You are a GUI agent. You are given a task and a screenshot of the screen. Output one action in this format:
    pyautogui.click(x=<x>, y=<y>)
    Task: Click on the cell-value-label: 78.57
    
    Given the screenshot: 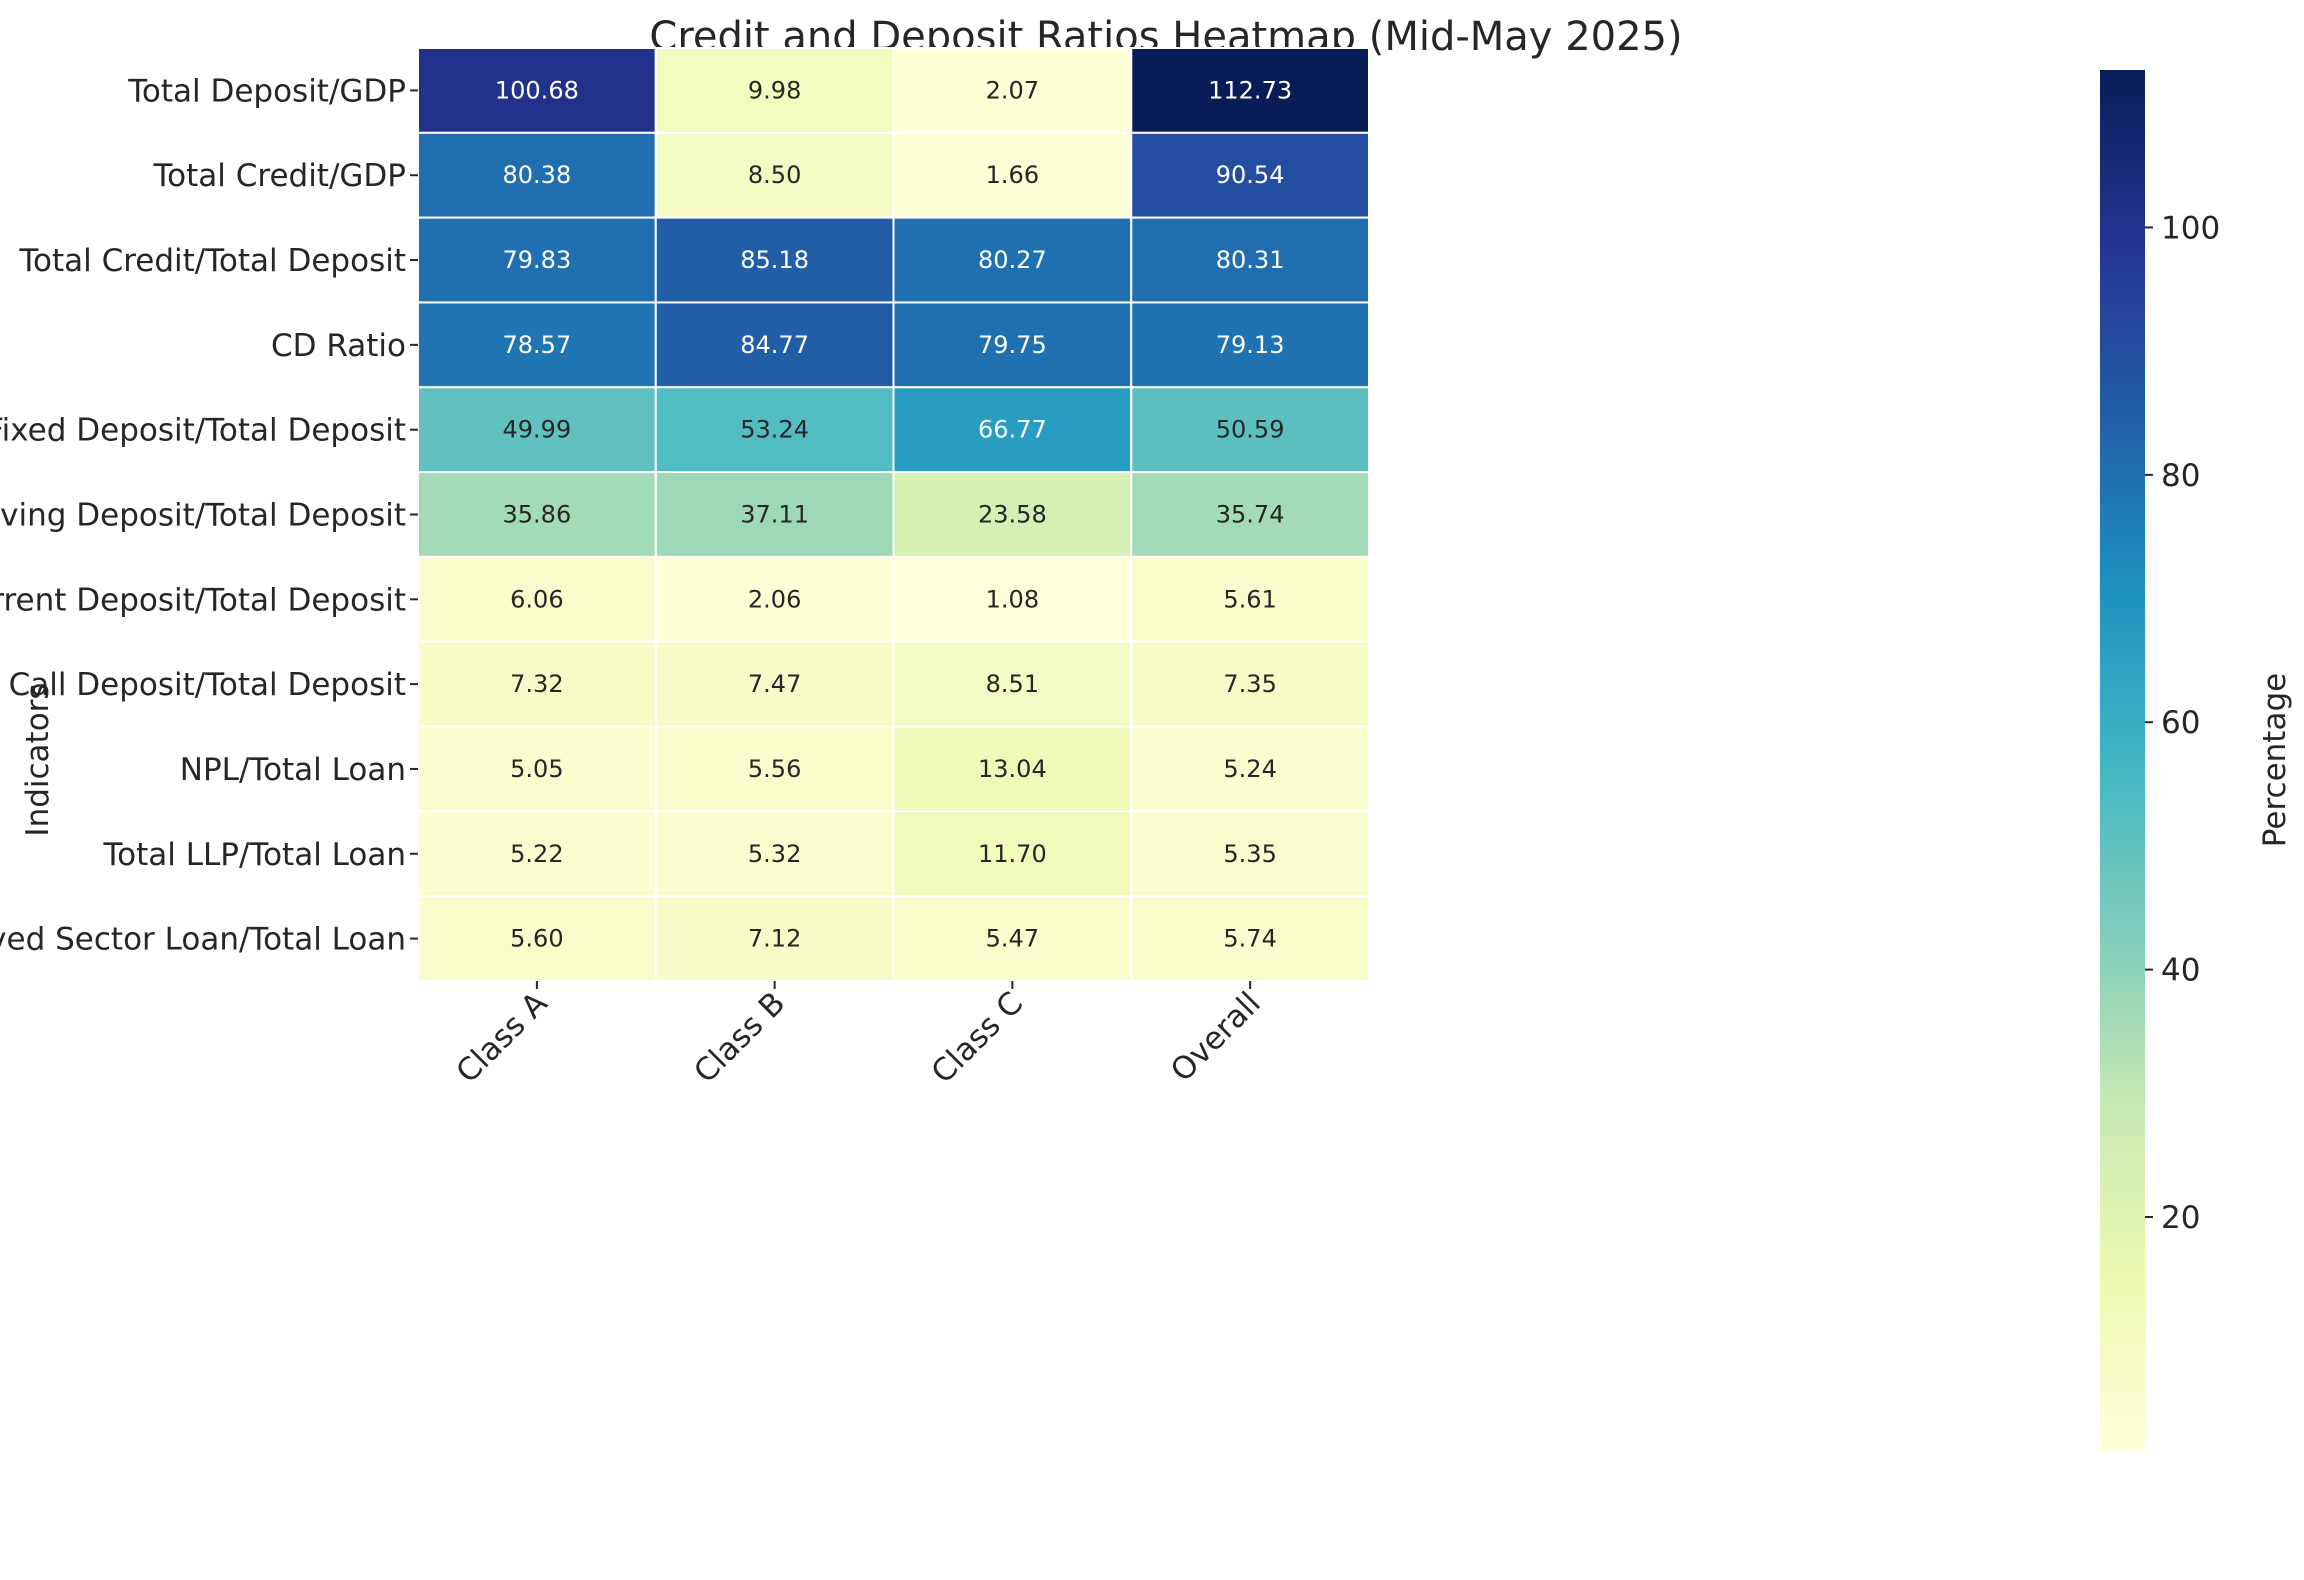 What is the action you would take?
    pyautogui.click(x=537, y=345)
    